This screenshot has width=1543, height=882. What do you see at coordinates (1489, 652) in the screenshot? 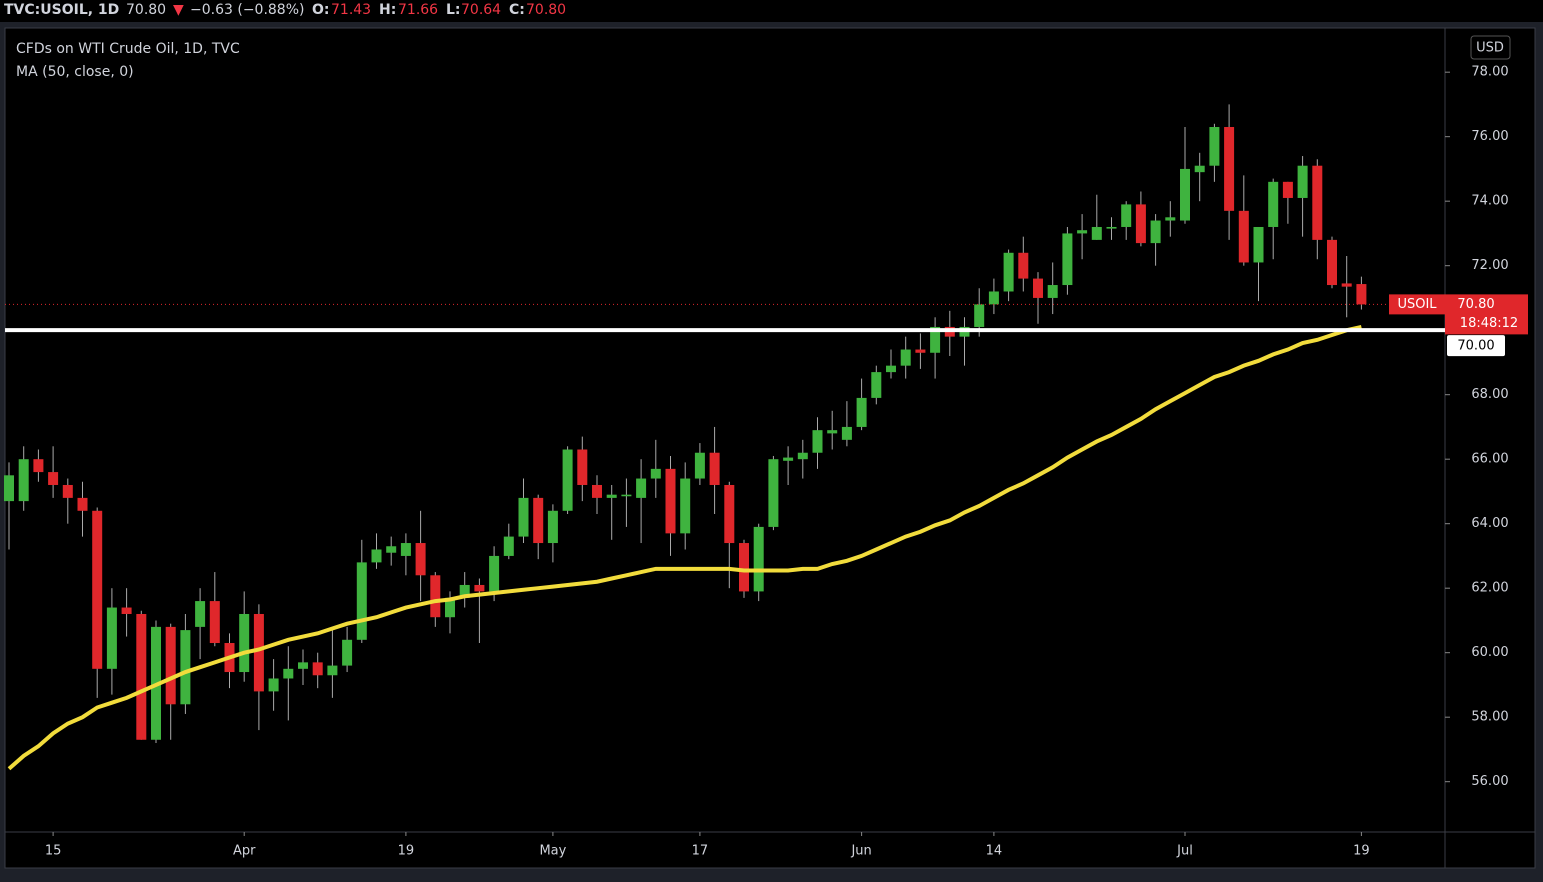
I see `y-tick-label: 60.00` at bounding box center [1489, 652].